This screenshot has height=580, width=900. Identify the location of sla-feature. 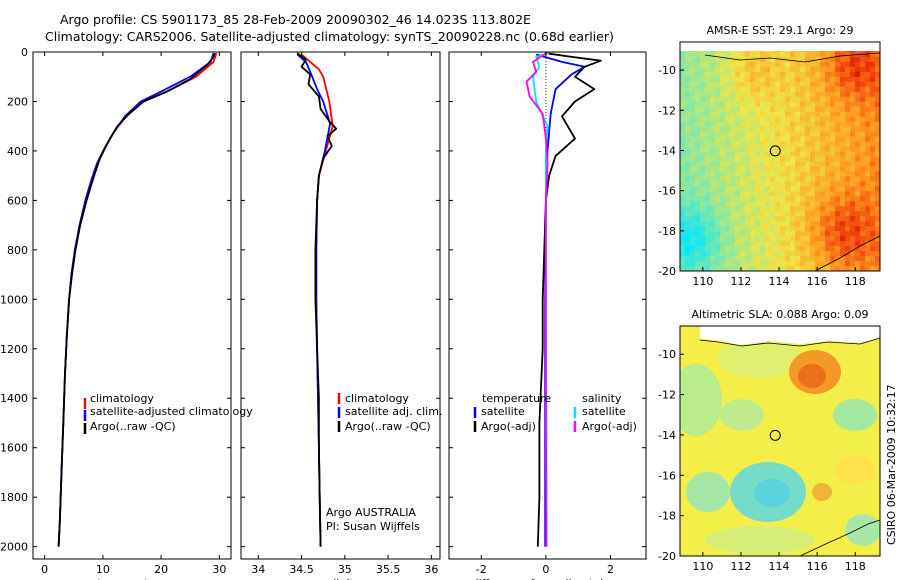
(812, 376).